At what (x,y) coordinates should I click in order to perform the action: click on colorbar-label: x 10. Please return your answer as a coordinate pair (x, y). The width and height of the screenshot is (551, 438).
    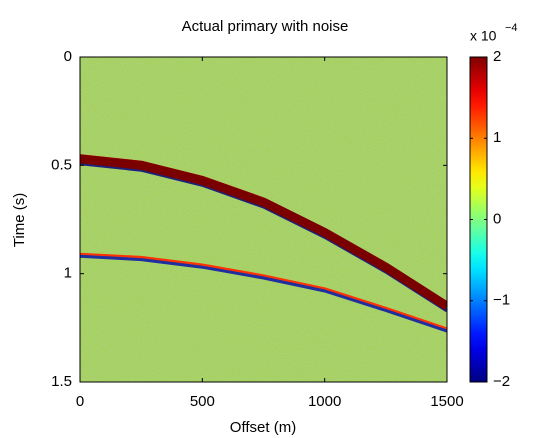
    Looking at the image, I should click on (483, 36).